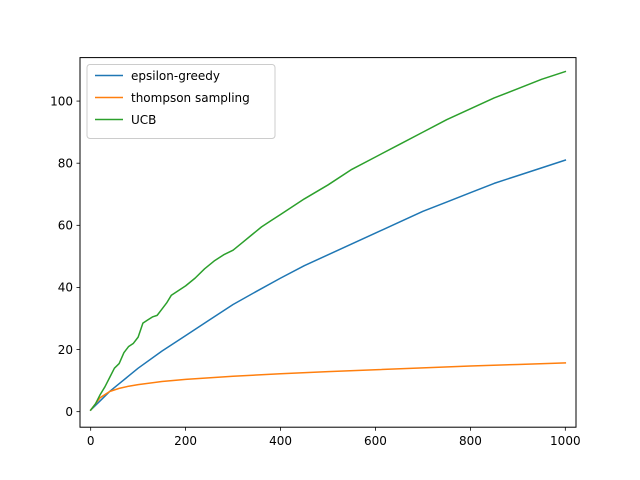 This screenshot has width=640, height=480. Describe the element at coordinates (190, 98) in the screenshot. I see `legend-label: thompson sampling` at that location.